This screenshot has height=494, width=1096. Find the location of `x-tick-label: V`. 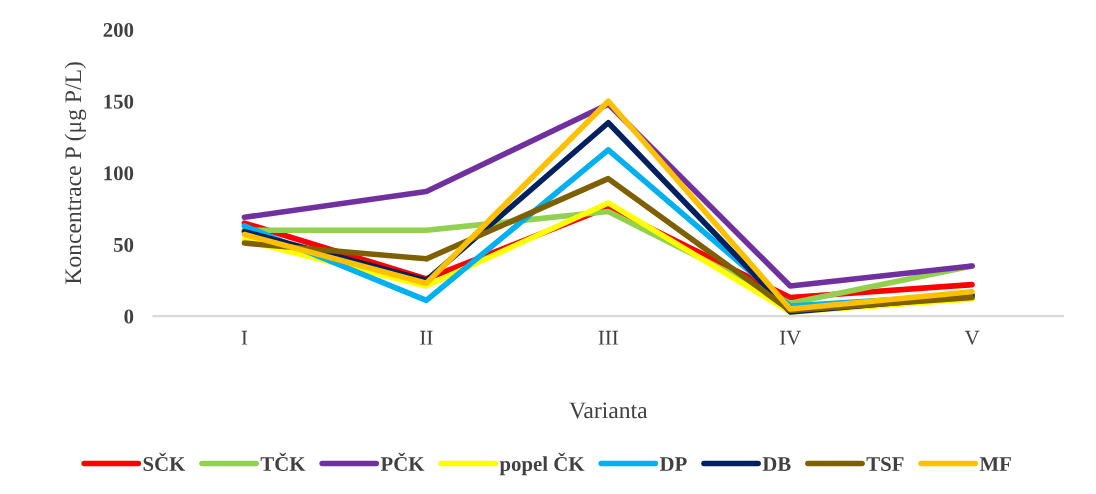

x-tick-label: V is located at coordinates (972, 337).